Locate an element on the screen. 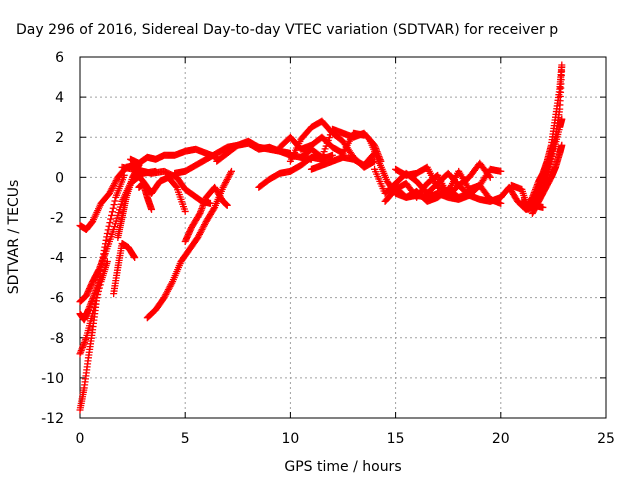  x-tick-label: 15 is located at coordinates (396, 439).